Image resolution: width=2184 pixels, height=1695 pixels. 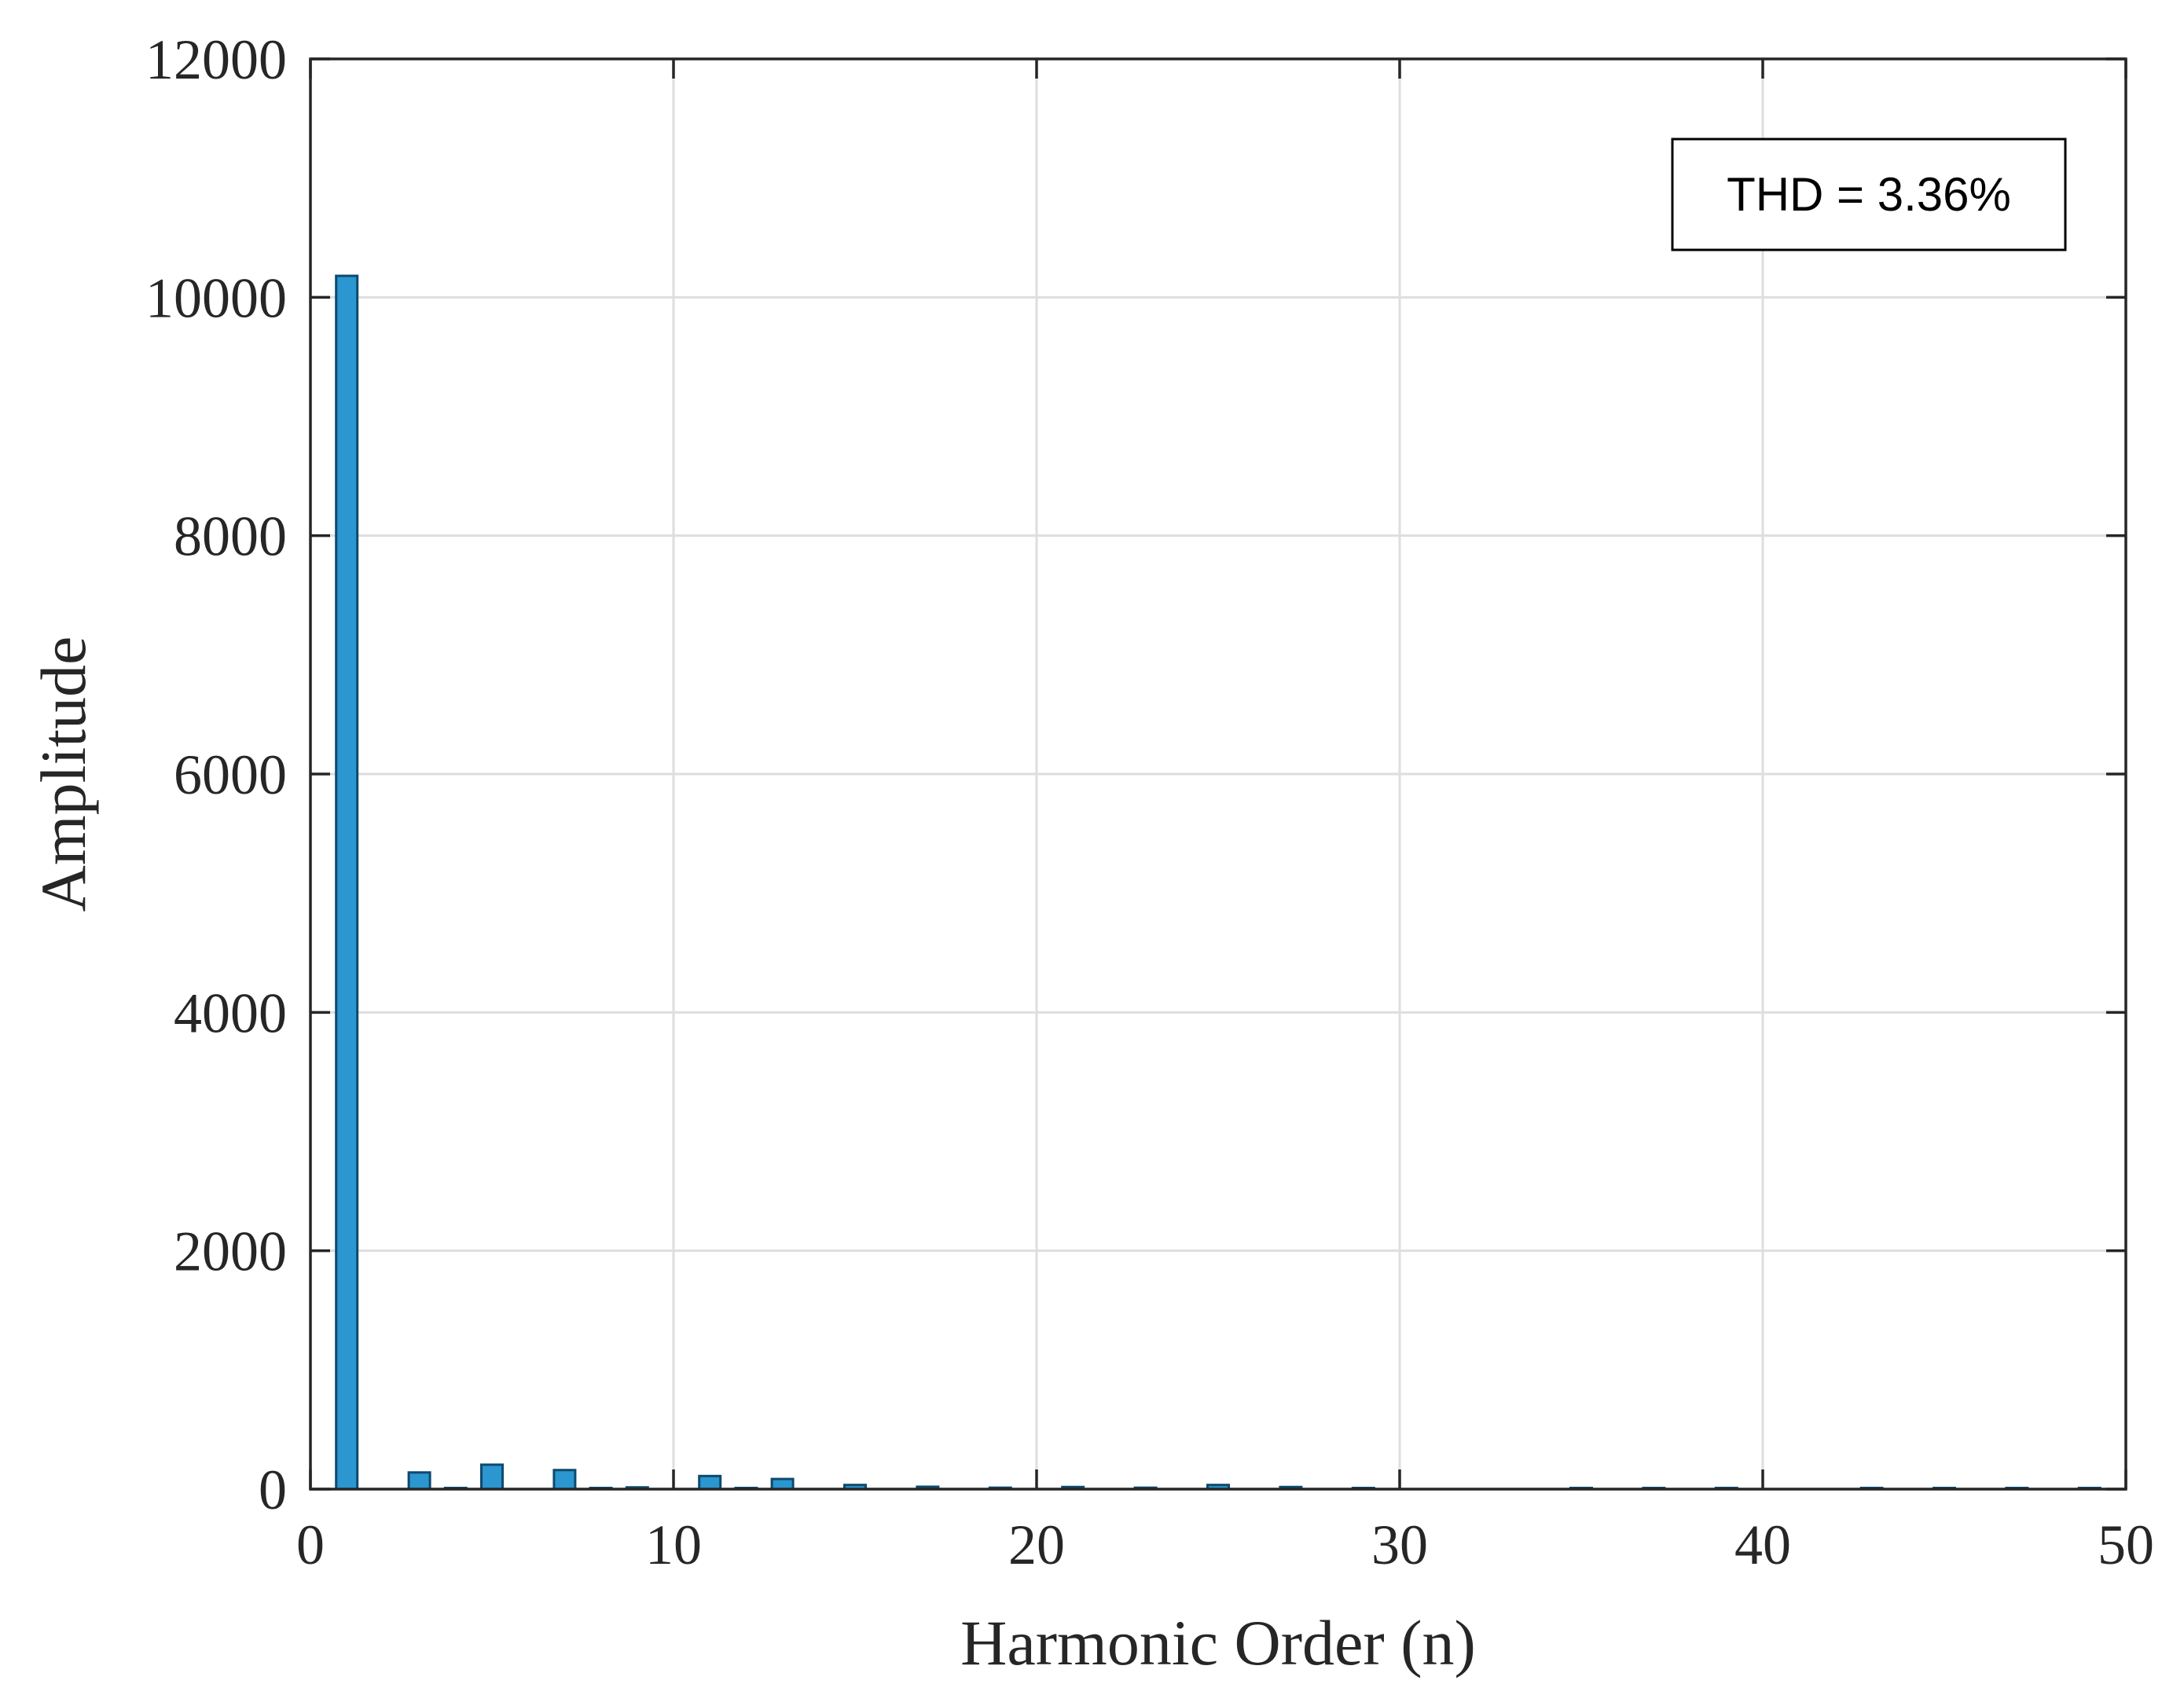 What do you see at coordinates (1218, 1643) in the screenshot?
I see `x-axis-label: Harmonic Order (n)` at bounding box center [1218, 1643].